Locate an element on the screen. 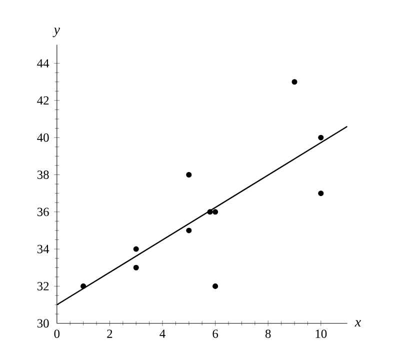 The height and width of the screenshot is (350, 394). y-tick-label: 40 is located at coordinates (43, 137).